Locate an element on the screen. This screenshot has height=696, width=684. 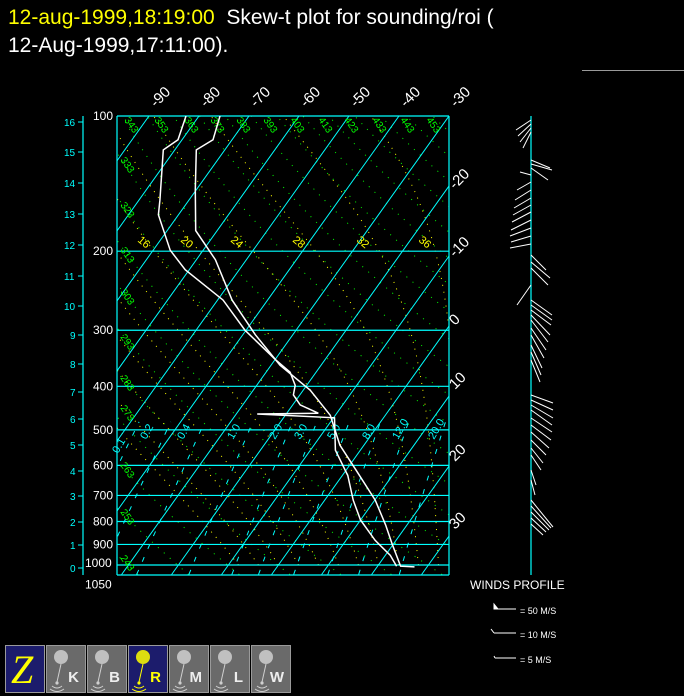
legend-item-50: = 50 M/S is located at coordinates (538, 611).